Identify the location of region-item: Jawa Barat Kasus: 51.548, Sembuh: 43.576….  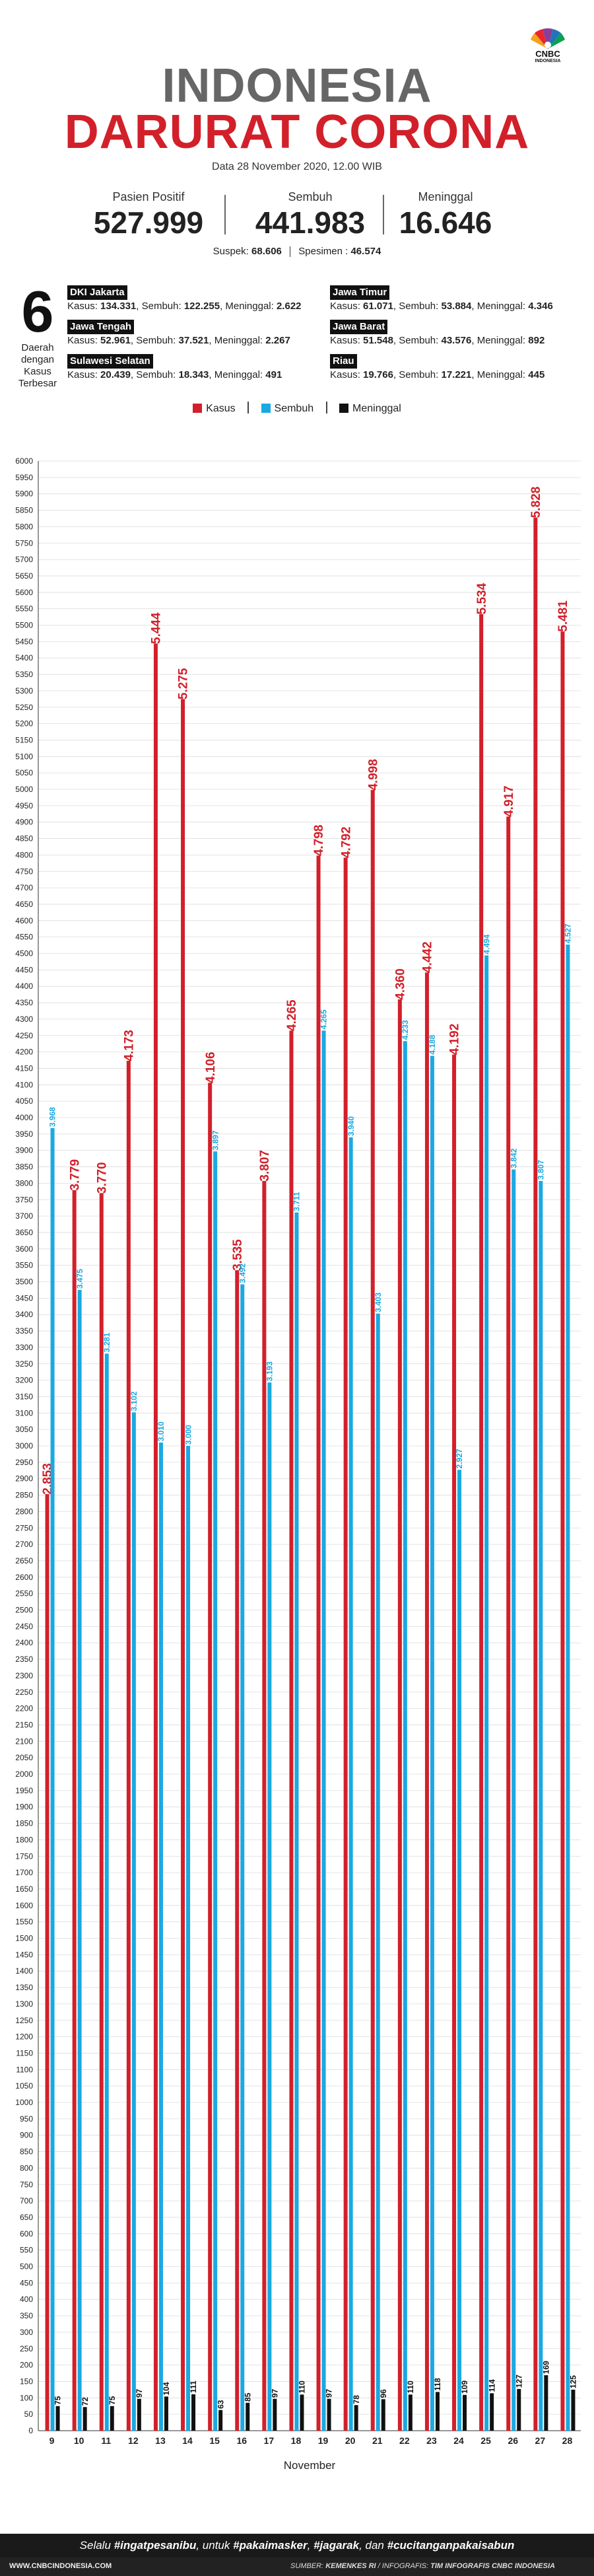
(437, 333).